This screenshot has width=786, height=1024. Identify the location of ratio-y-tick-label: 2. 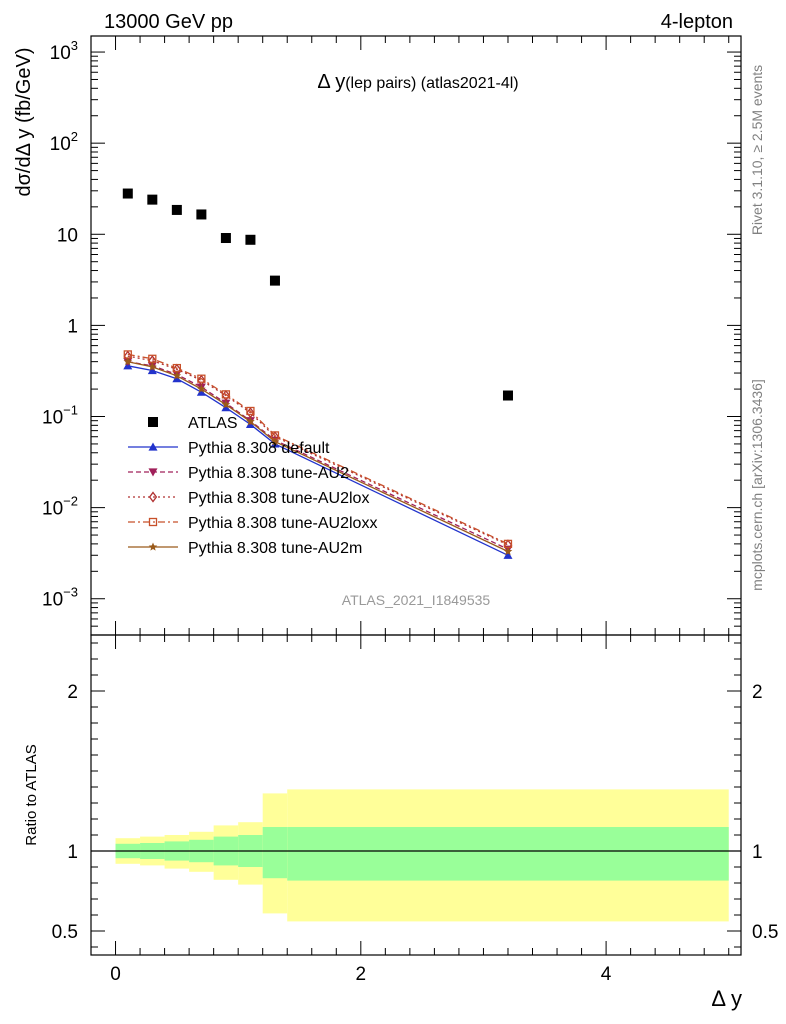
(72, 692).